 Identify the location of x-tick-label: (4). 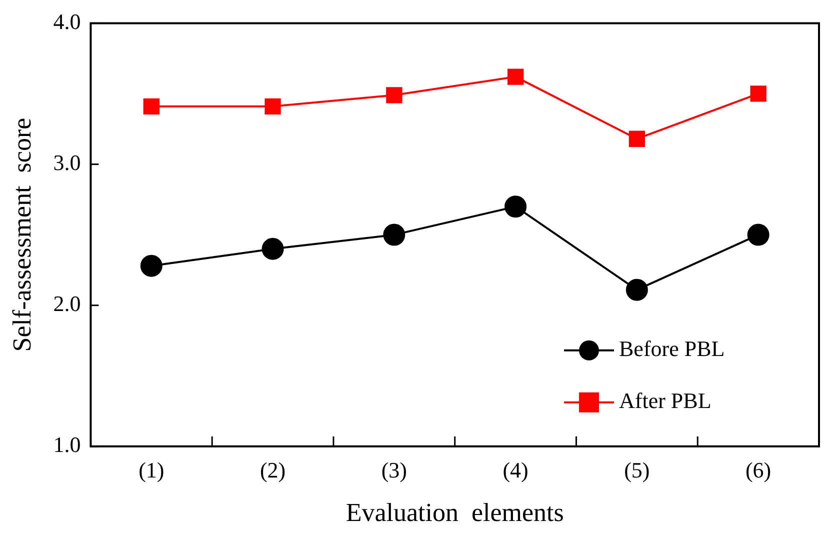
(515, 469).